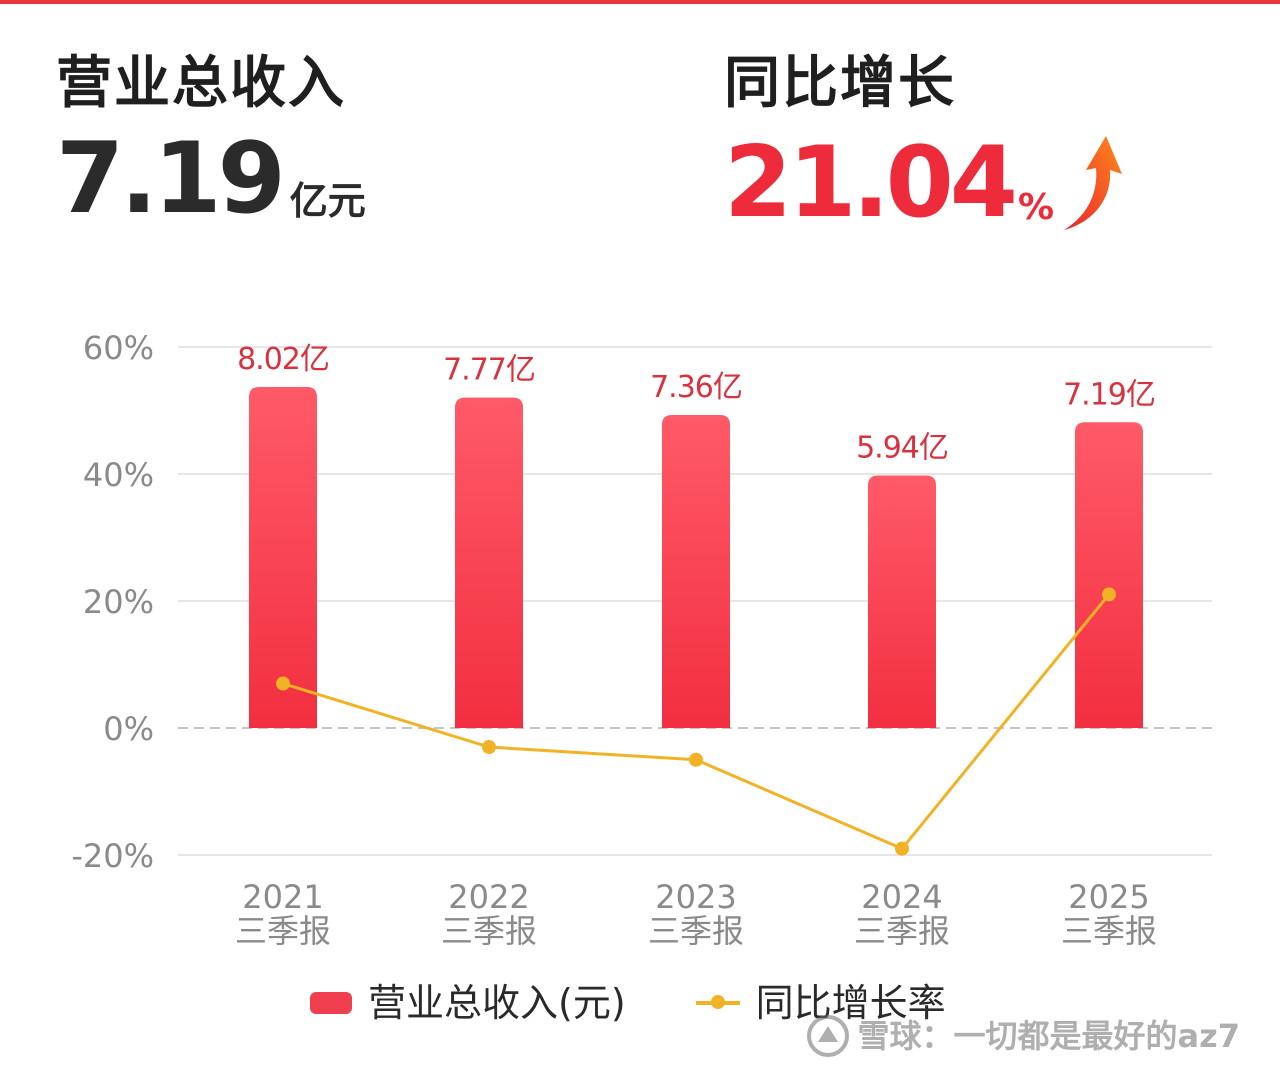  What do you see at coordinates (717, 1002) in the screenshot?
I see `legend-swatch-growth` at bounding box center [717, 1002].